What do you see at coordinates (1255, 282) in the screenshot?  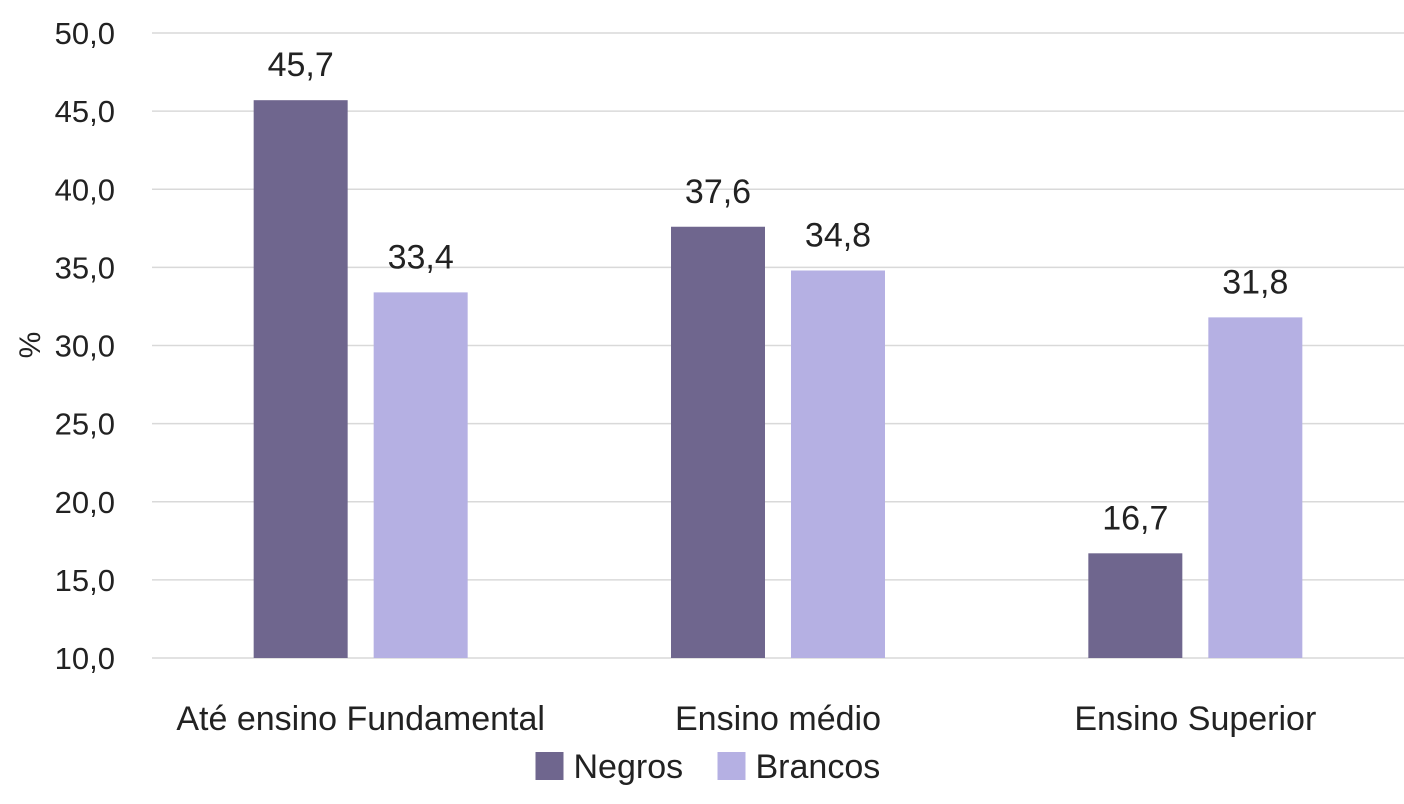 I see `data-label: 31,8` at bounding box center [1255, 282].